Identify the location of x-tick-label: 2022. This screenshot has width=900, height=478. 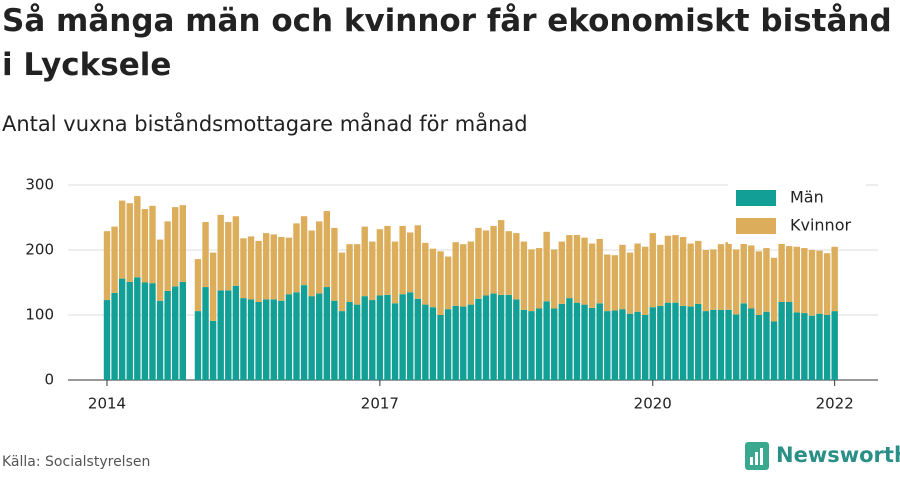
(835, 404).